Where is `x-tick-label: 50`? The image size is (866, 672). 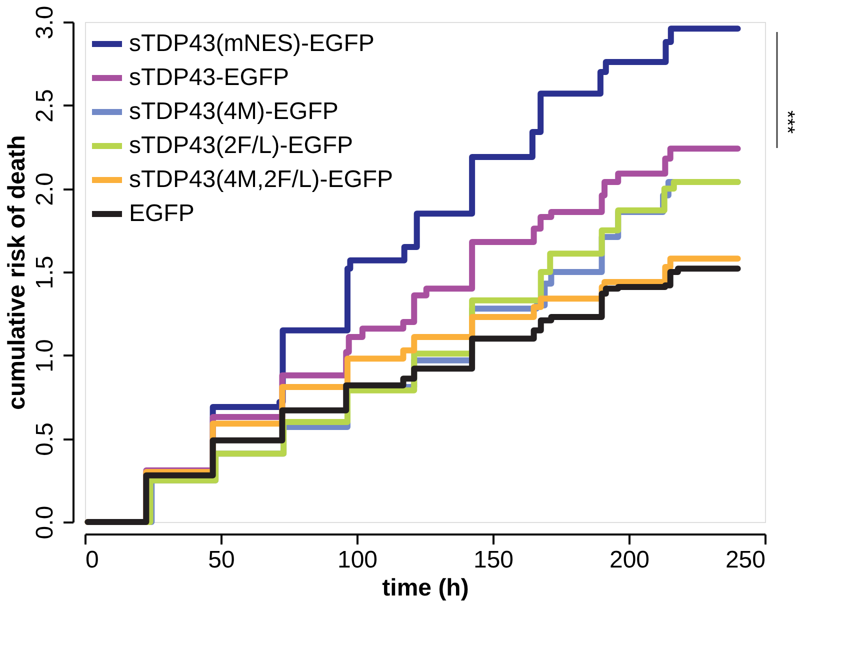
x-tick-label: 50 is located at coordinates (221, 560).